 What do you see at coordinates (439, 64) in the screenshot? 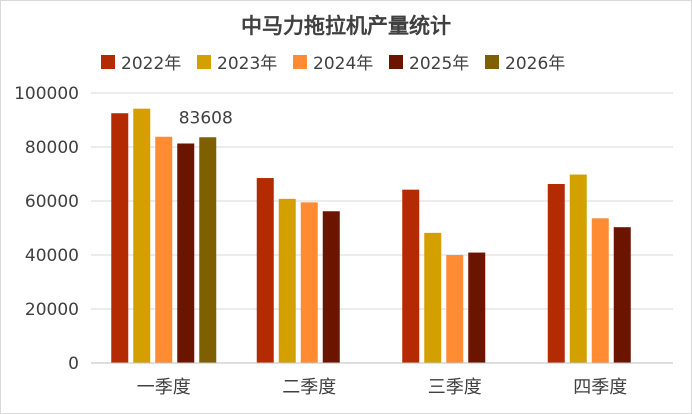
I see `legend-label-3: 2025年` at bounding box center [439, 64].